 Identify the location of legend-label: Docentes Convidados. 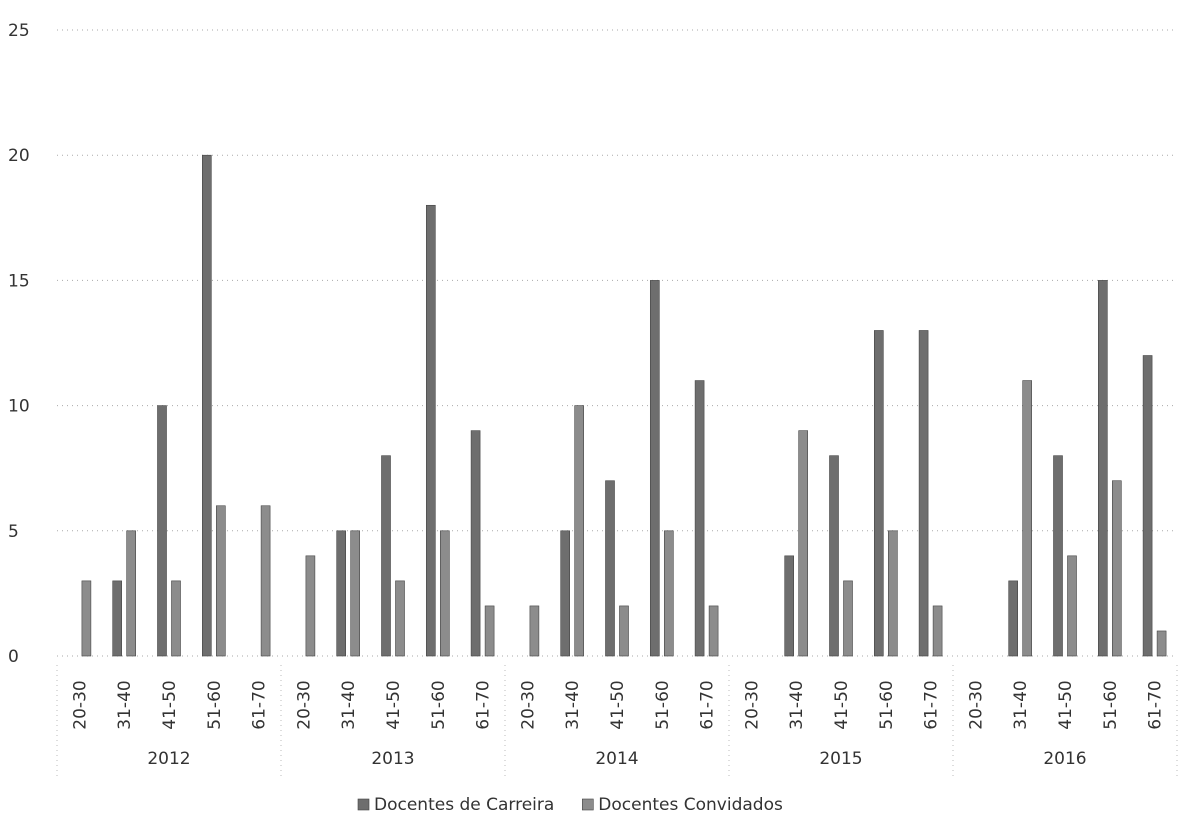
(690, 805).